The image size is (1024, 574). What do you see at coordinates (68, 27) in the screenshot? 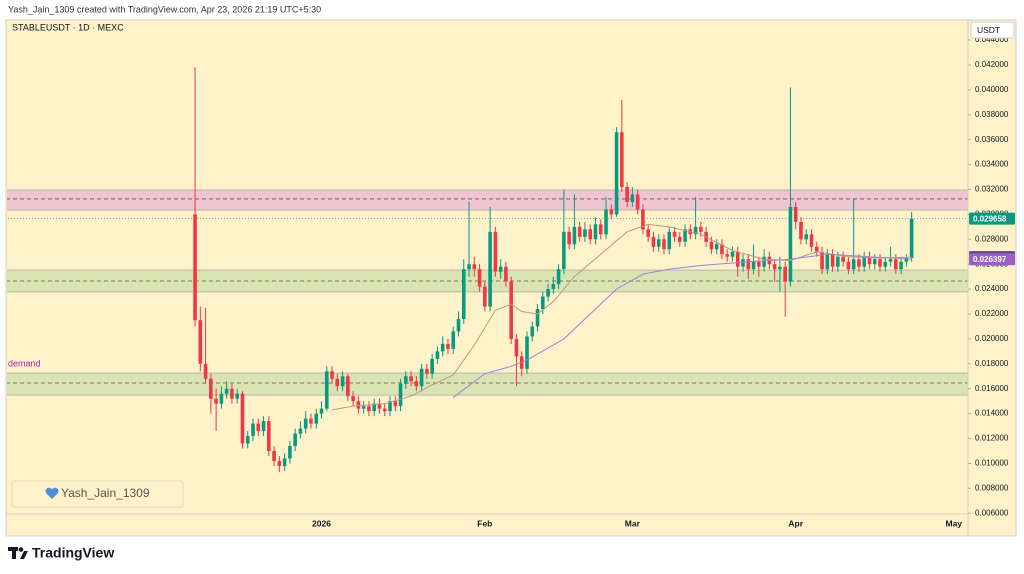
I see `chart-title: STABLEUSDT · 1D · MEXC` at bounding box center [68, 27].